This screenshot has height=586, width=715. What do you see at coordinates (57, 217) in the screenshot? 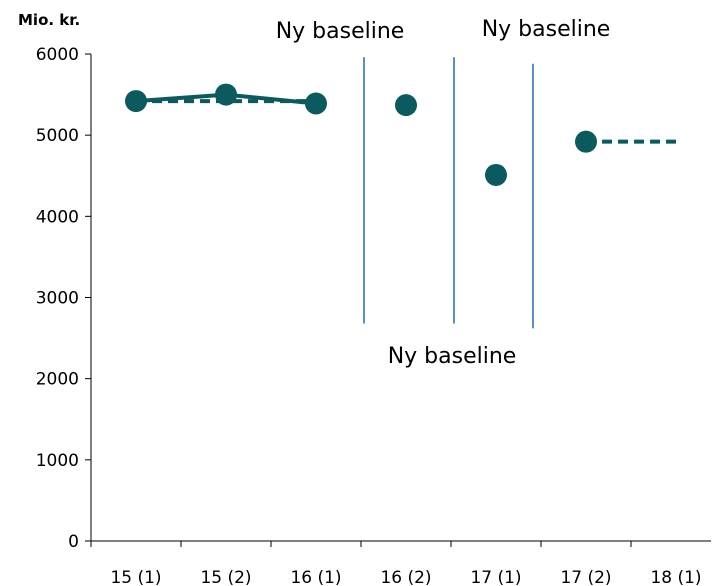
I see `y-tick-label: 4000` at bounding box center [57, 217].